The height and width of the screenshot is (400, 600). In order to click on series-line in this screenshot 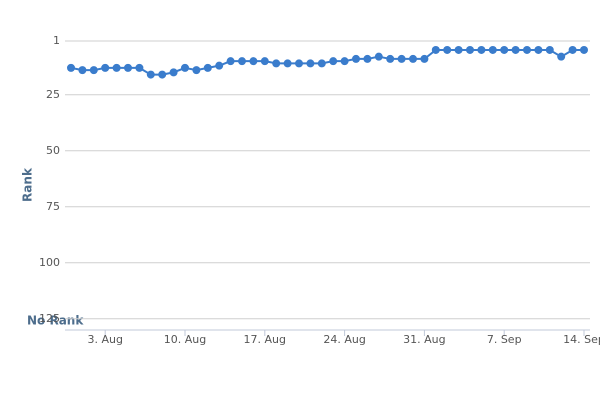, I will do `click(327, 62)`.